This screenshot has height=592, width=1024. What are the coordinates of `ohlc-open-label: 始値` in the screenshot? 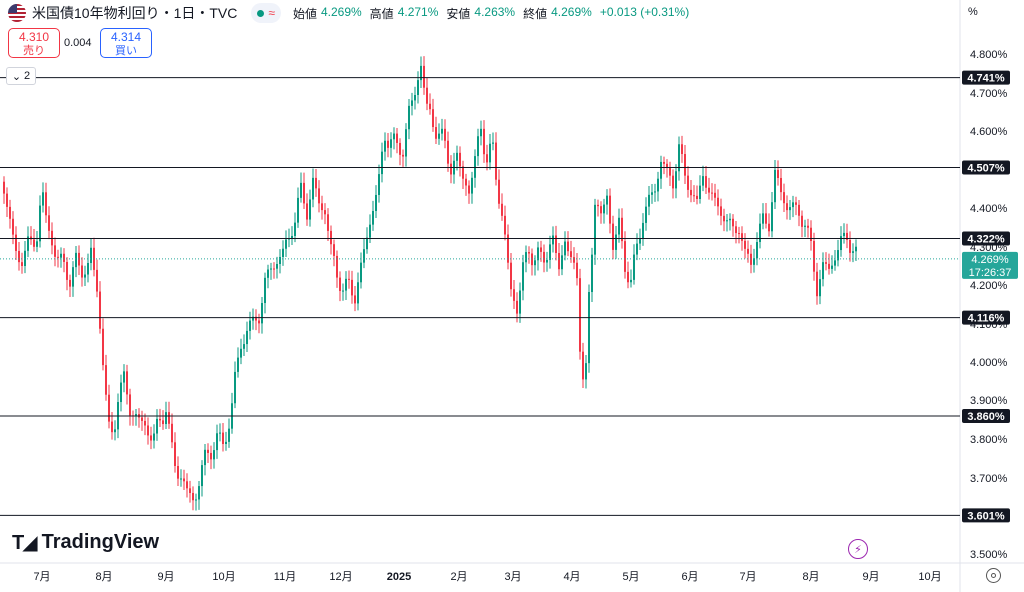 It's located at (304, 13).